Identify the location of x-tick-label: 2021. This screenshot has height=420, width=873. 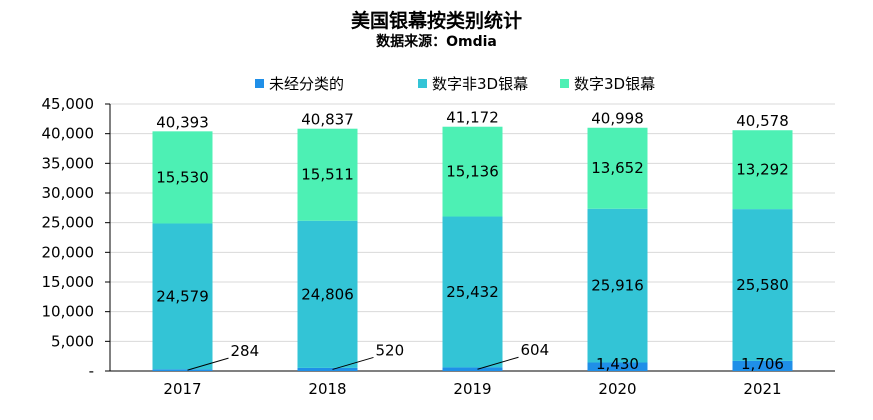
(762, 389).